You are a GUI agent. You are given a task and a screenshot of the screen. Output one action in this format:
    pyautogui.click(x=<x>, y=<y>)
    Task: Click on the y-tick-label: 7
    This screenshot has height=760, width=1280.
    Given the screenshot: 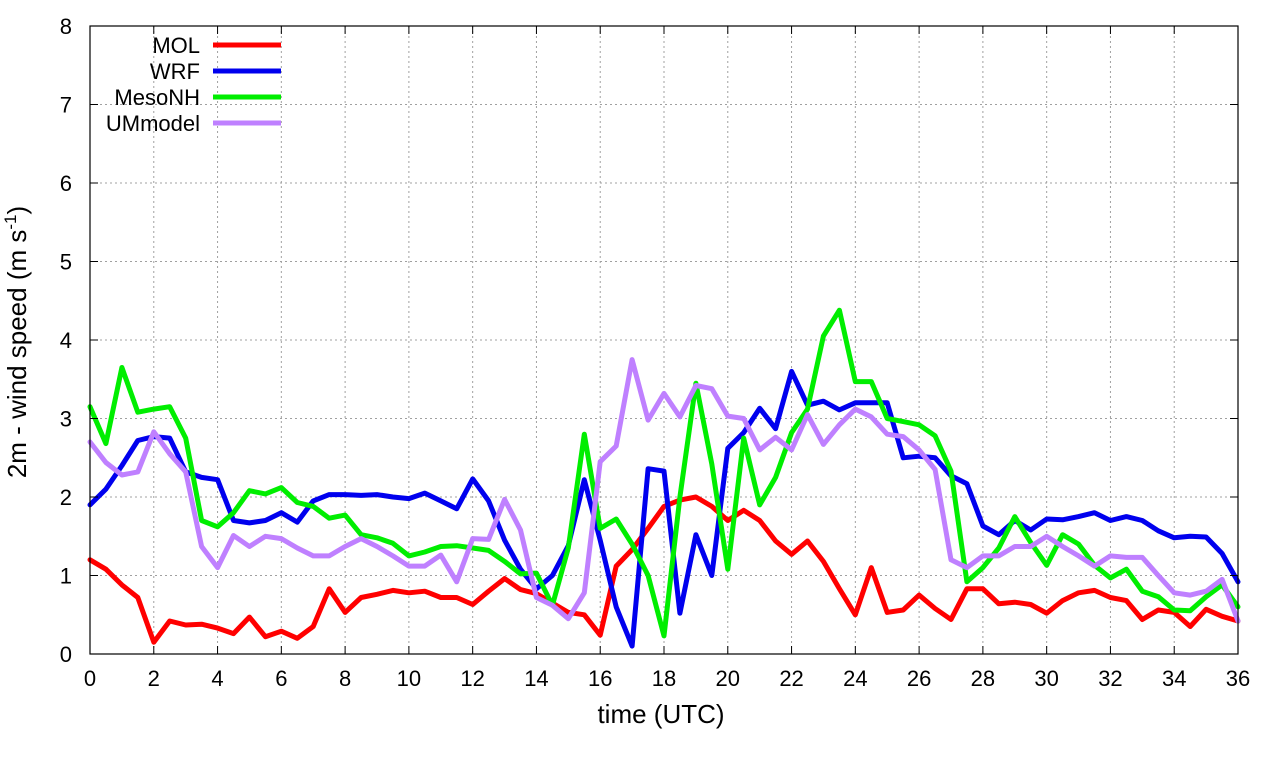 What is the action you would take?
    pyautogui.click(x=66, y=105)
    